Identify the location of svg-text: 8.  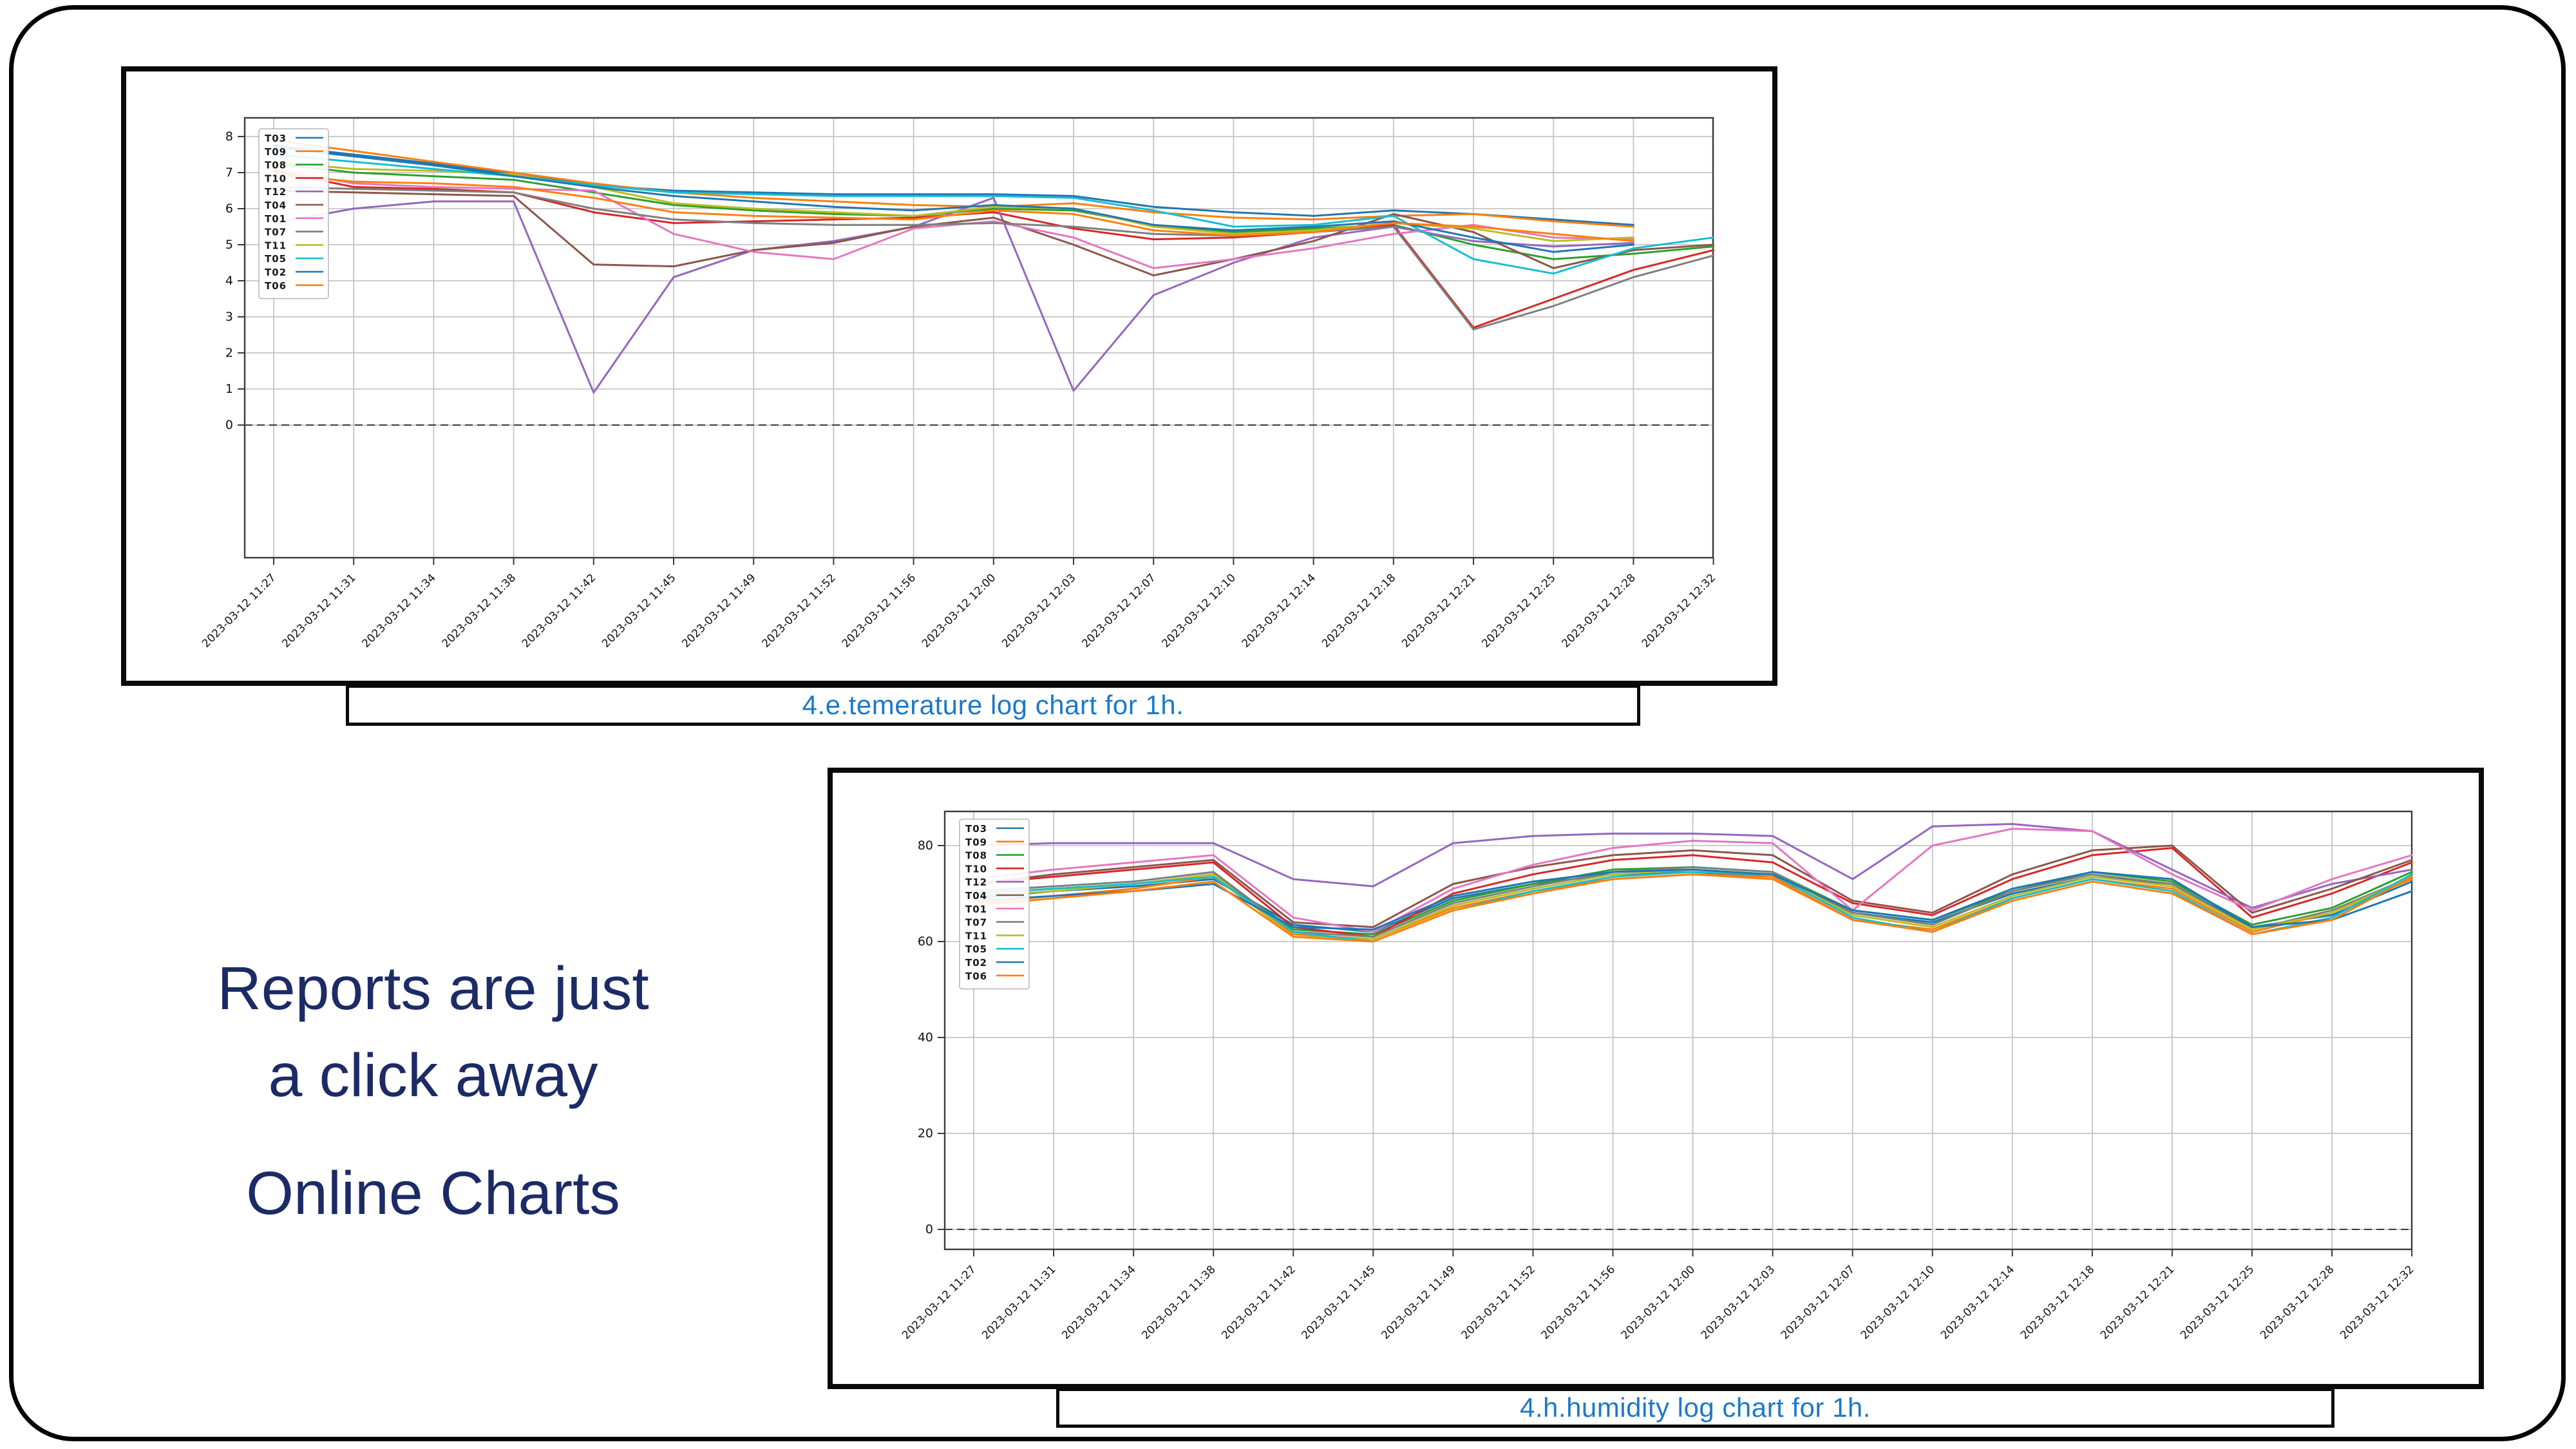
(229, 136).